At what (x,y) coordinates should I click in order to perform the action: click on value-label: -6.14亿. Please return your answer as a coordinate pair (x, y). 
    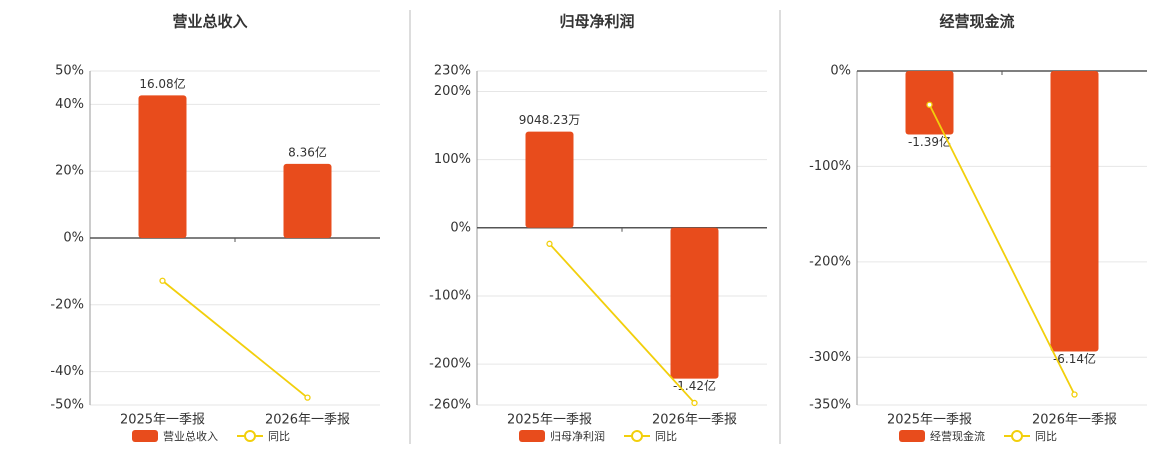
    Looking at the image, I should click on (1074, 358).